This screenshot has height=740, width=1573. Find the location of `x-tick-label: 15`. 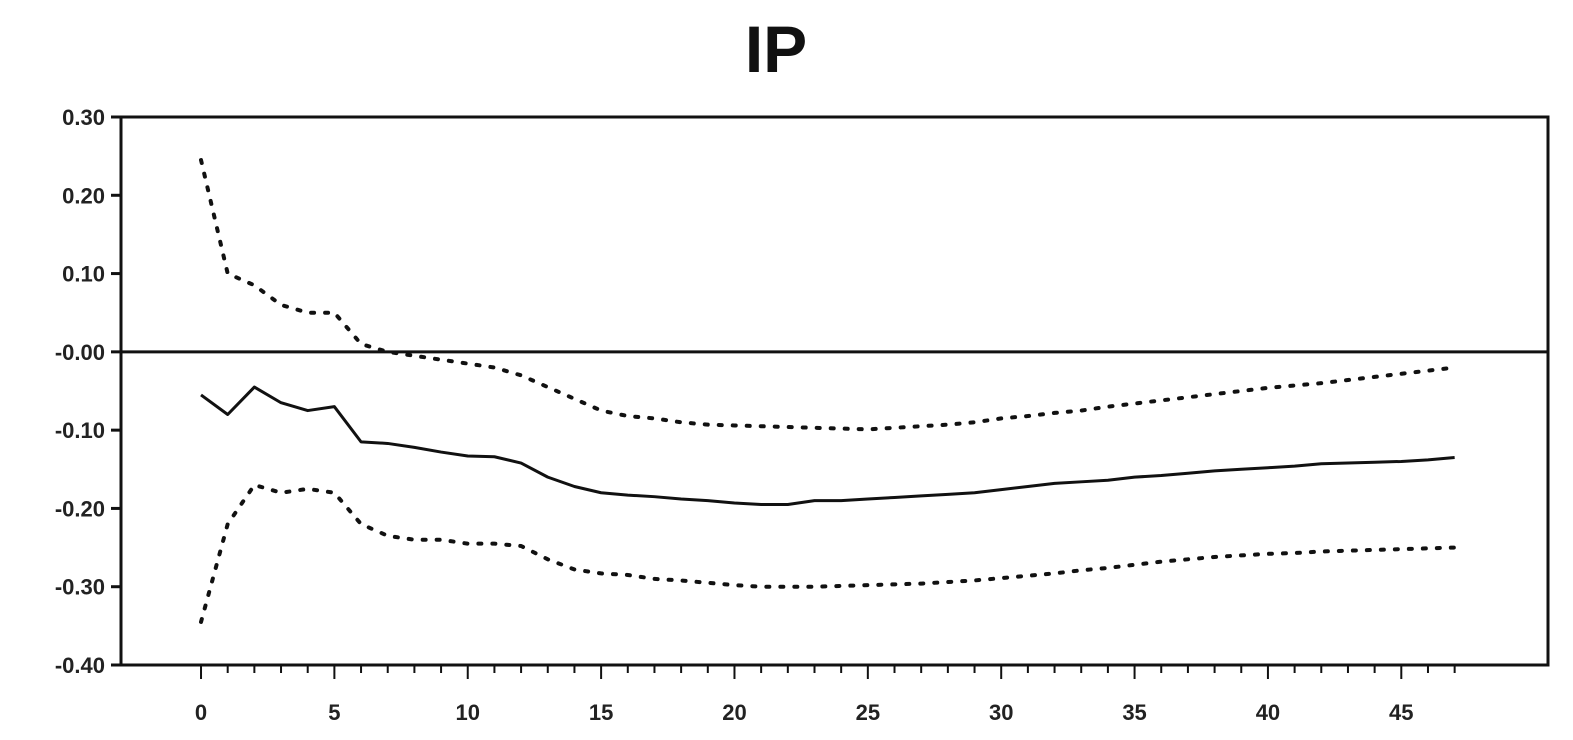

x-tick-label: 15 is located at coordinates (601, 712).